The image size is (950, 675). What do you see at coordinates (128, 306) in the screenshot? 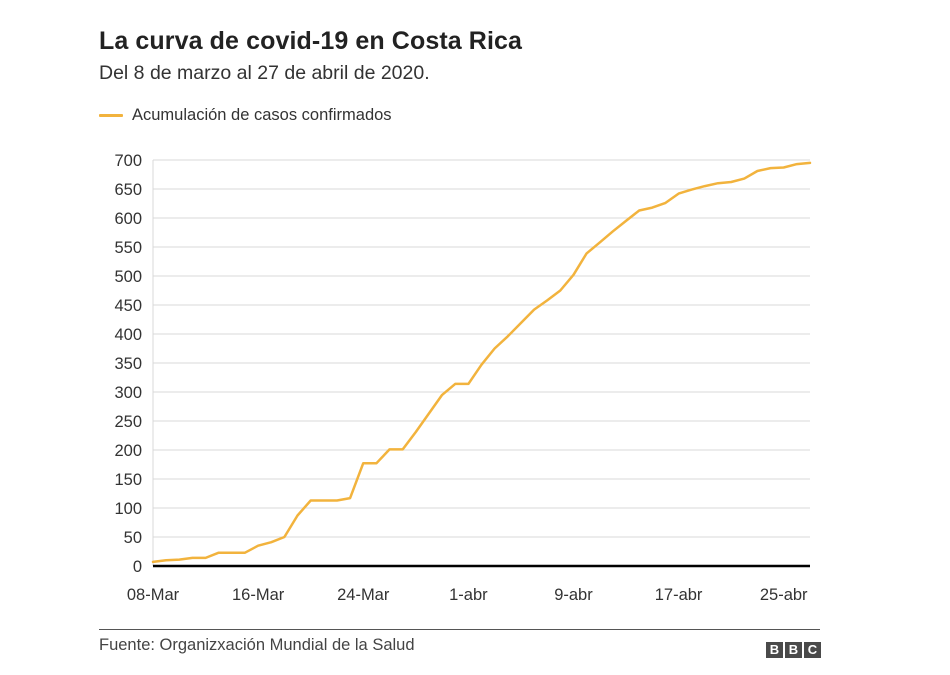
I see `y-tick-label: 450` at bounding box center [128, 306].